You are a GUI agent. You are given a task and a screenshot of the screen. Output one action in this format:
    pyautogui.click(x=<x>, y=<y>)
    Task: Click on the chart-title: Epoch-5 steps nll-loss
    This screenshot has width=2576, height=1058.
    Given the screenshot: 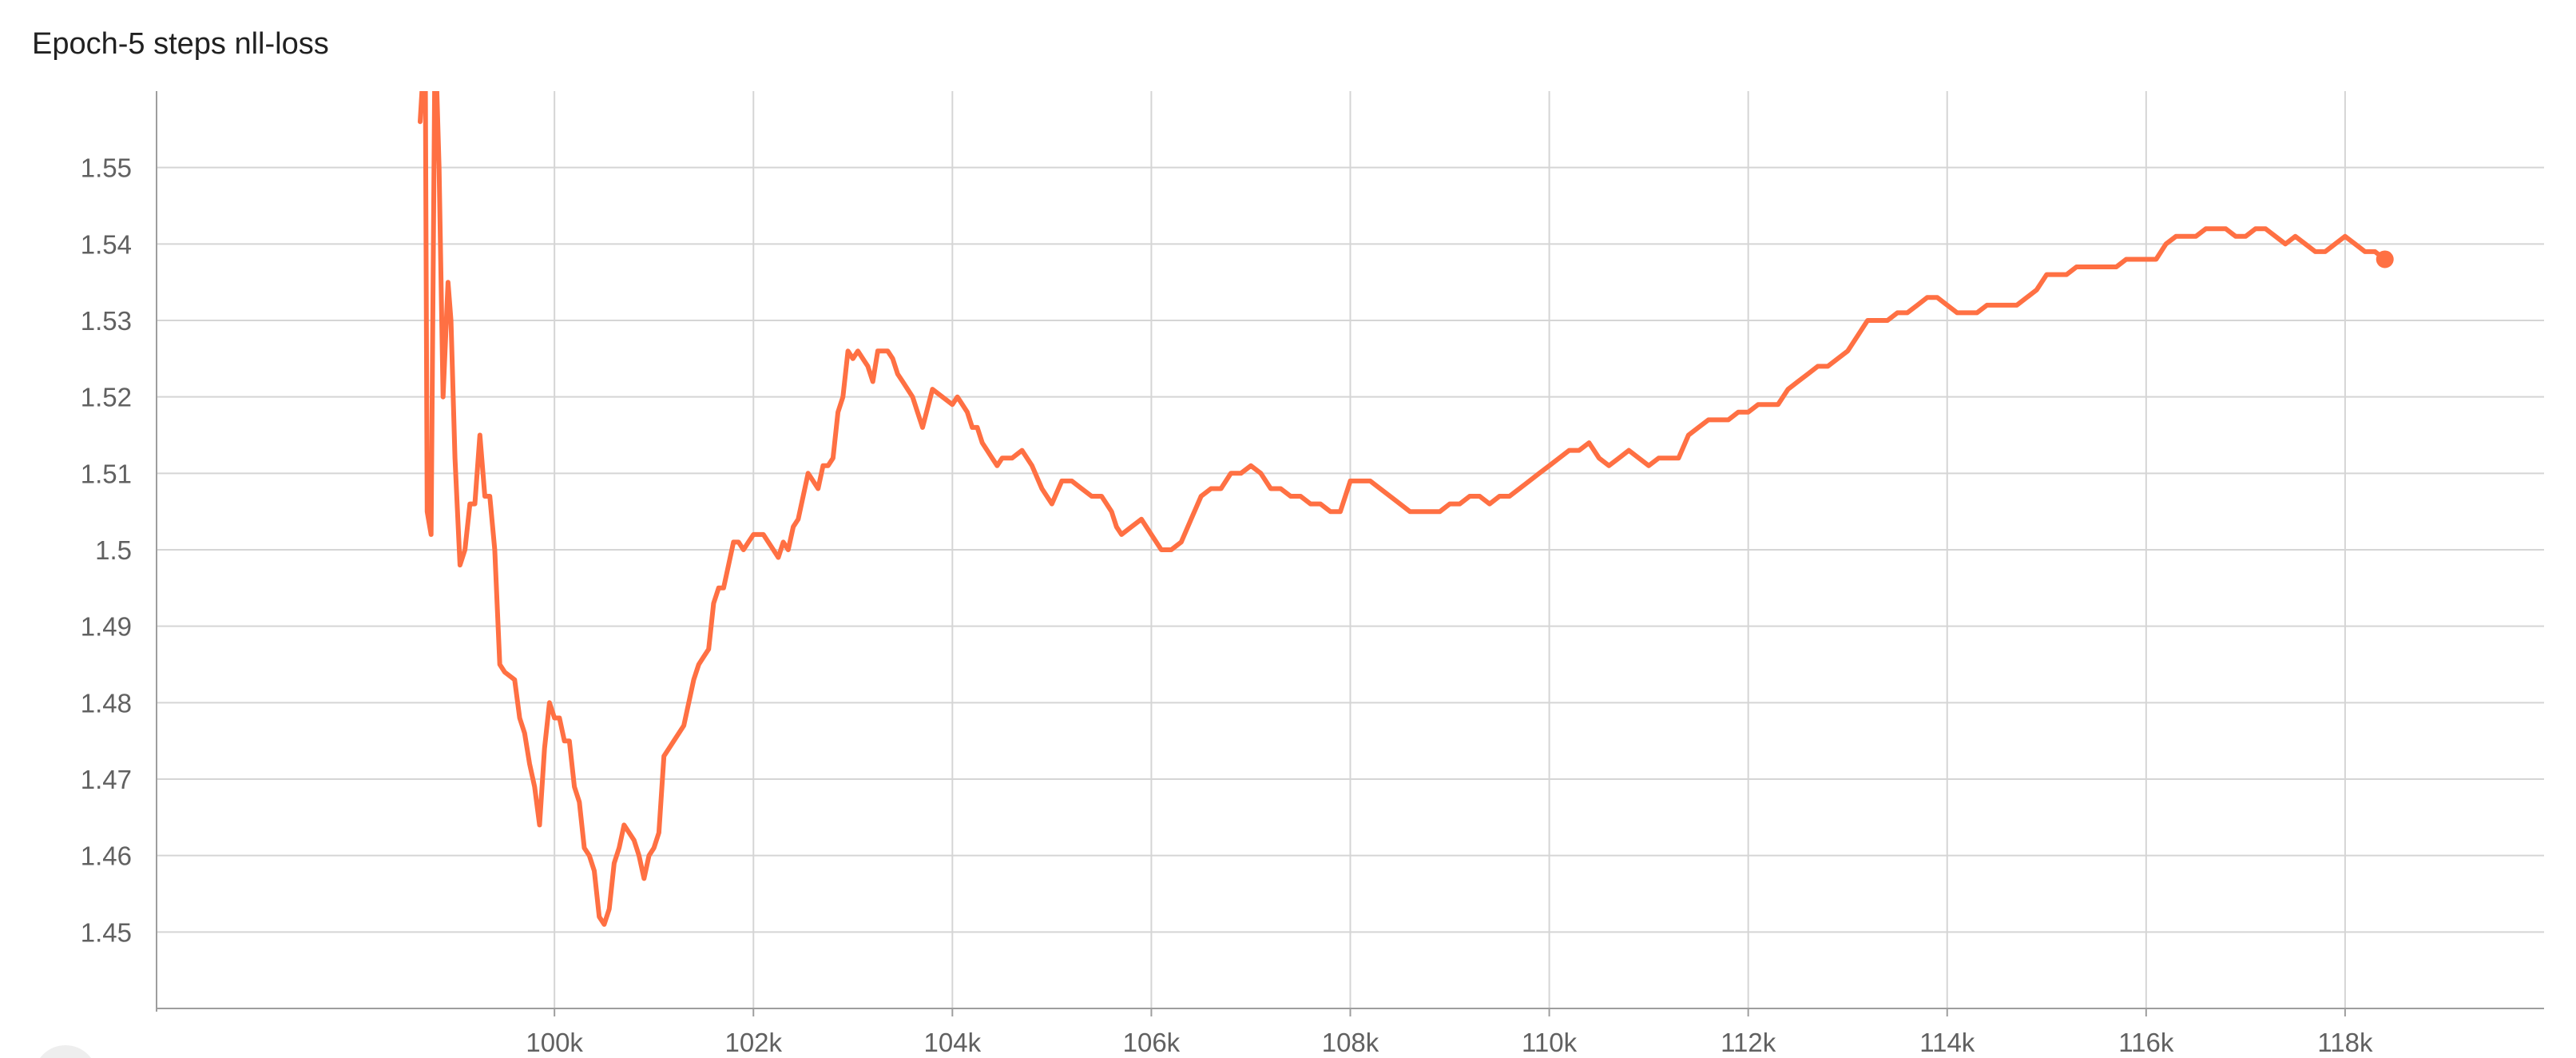 What is the action you would take?
    pyautogui.click(x=181, y=44)
    